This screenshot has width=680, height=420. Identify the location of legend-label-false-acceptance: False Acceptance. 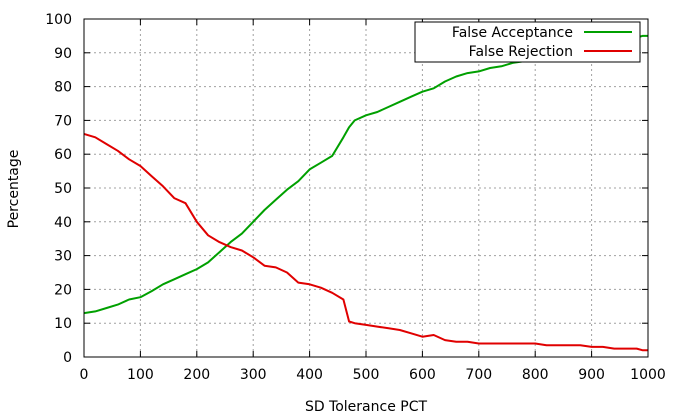
(512, 33).